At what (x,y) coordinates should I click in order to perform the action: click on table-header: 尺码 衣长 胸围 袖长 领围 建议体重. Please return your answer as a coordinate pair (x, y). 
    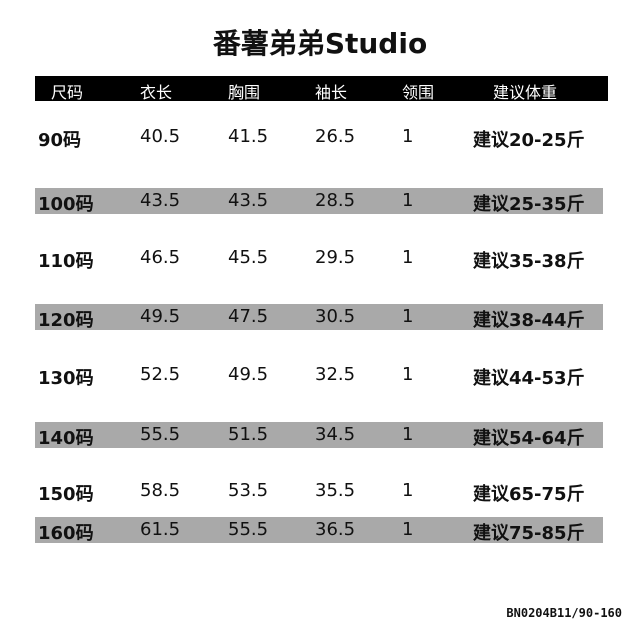
    Looking at the image, I should click on (321, 89).